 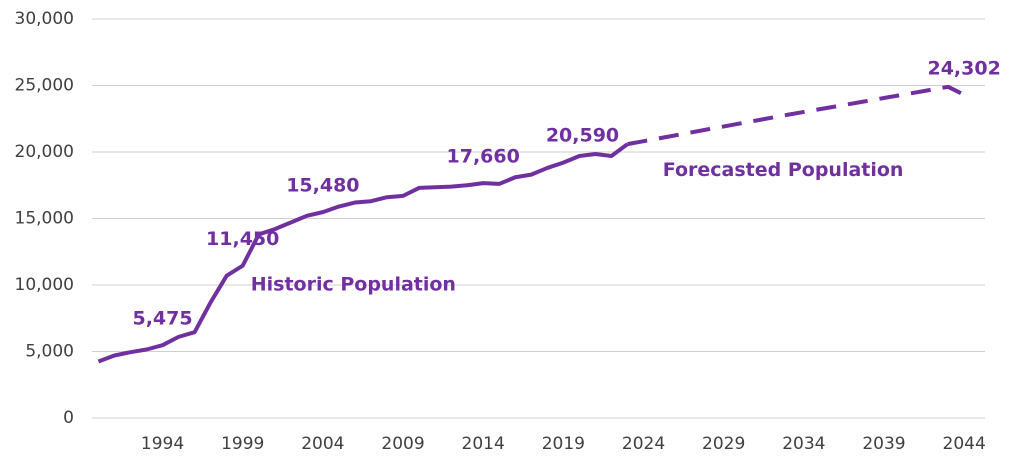 What do you see at coordinates (44, 86) in the screenshot?
I see `y-tick-label: 25,000` at bounding box center [44, 86].